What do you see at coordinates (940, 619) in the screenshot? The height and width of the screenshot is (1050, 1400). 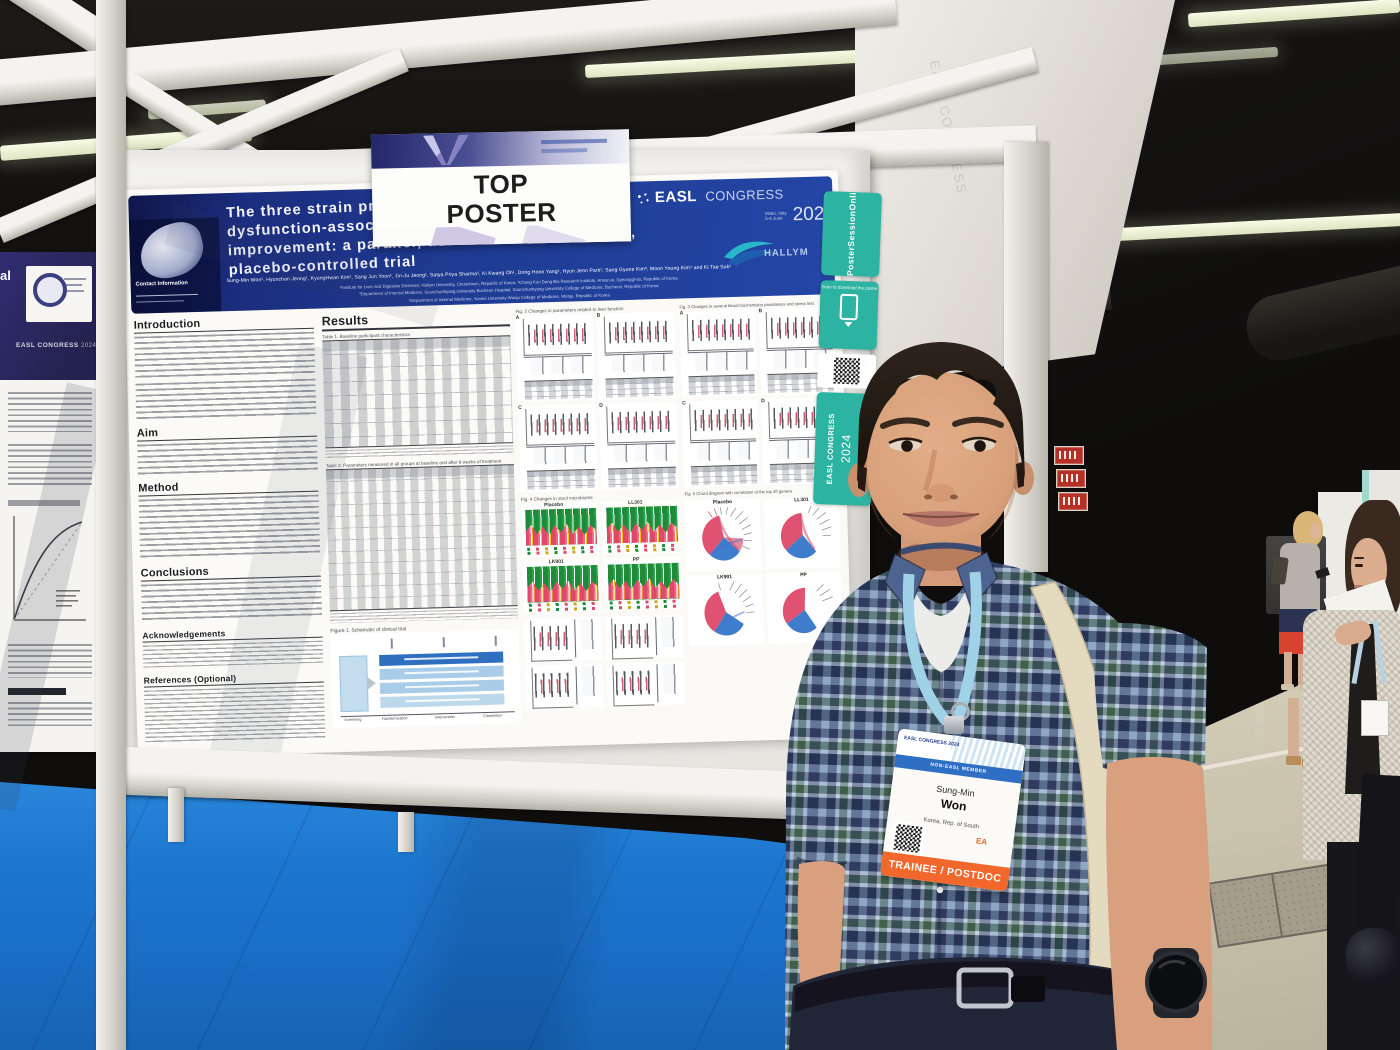 I see `white-tshirt` at bounding box center [940, 619].